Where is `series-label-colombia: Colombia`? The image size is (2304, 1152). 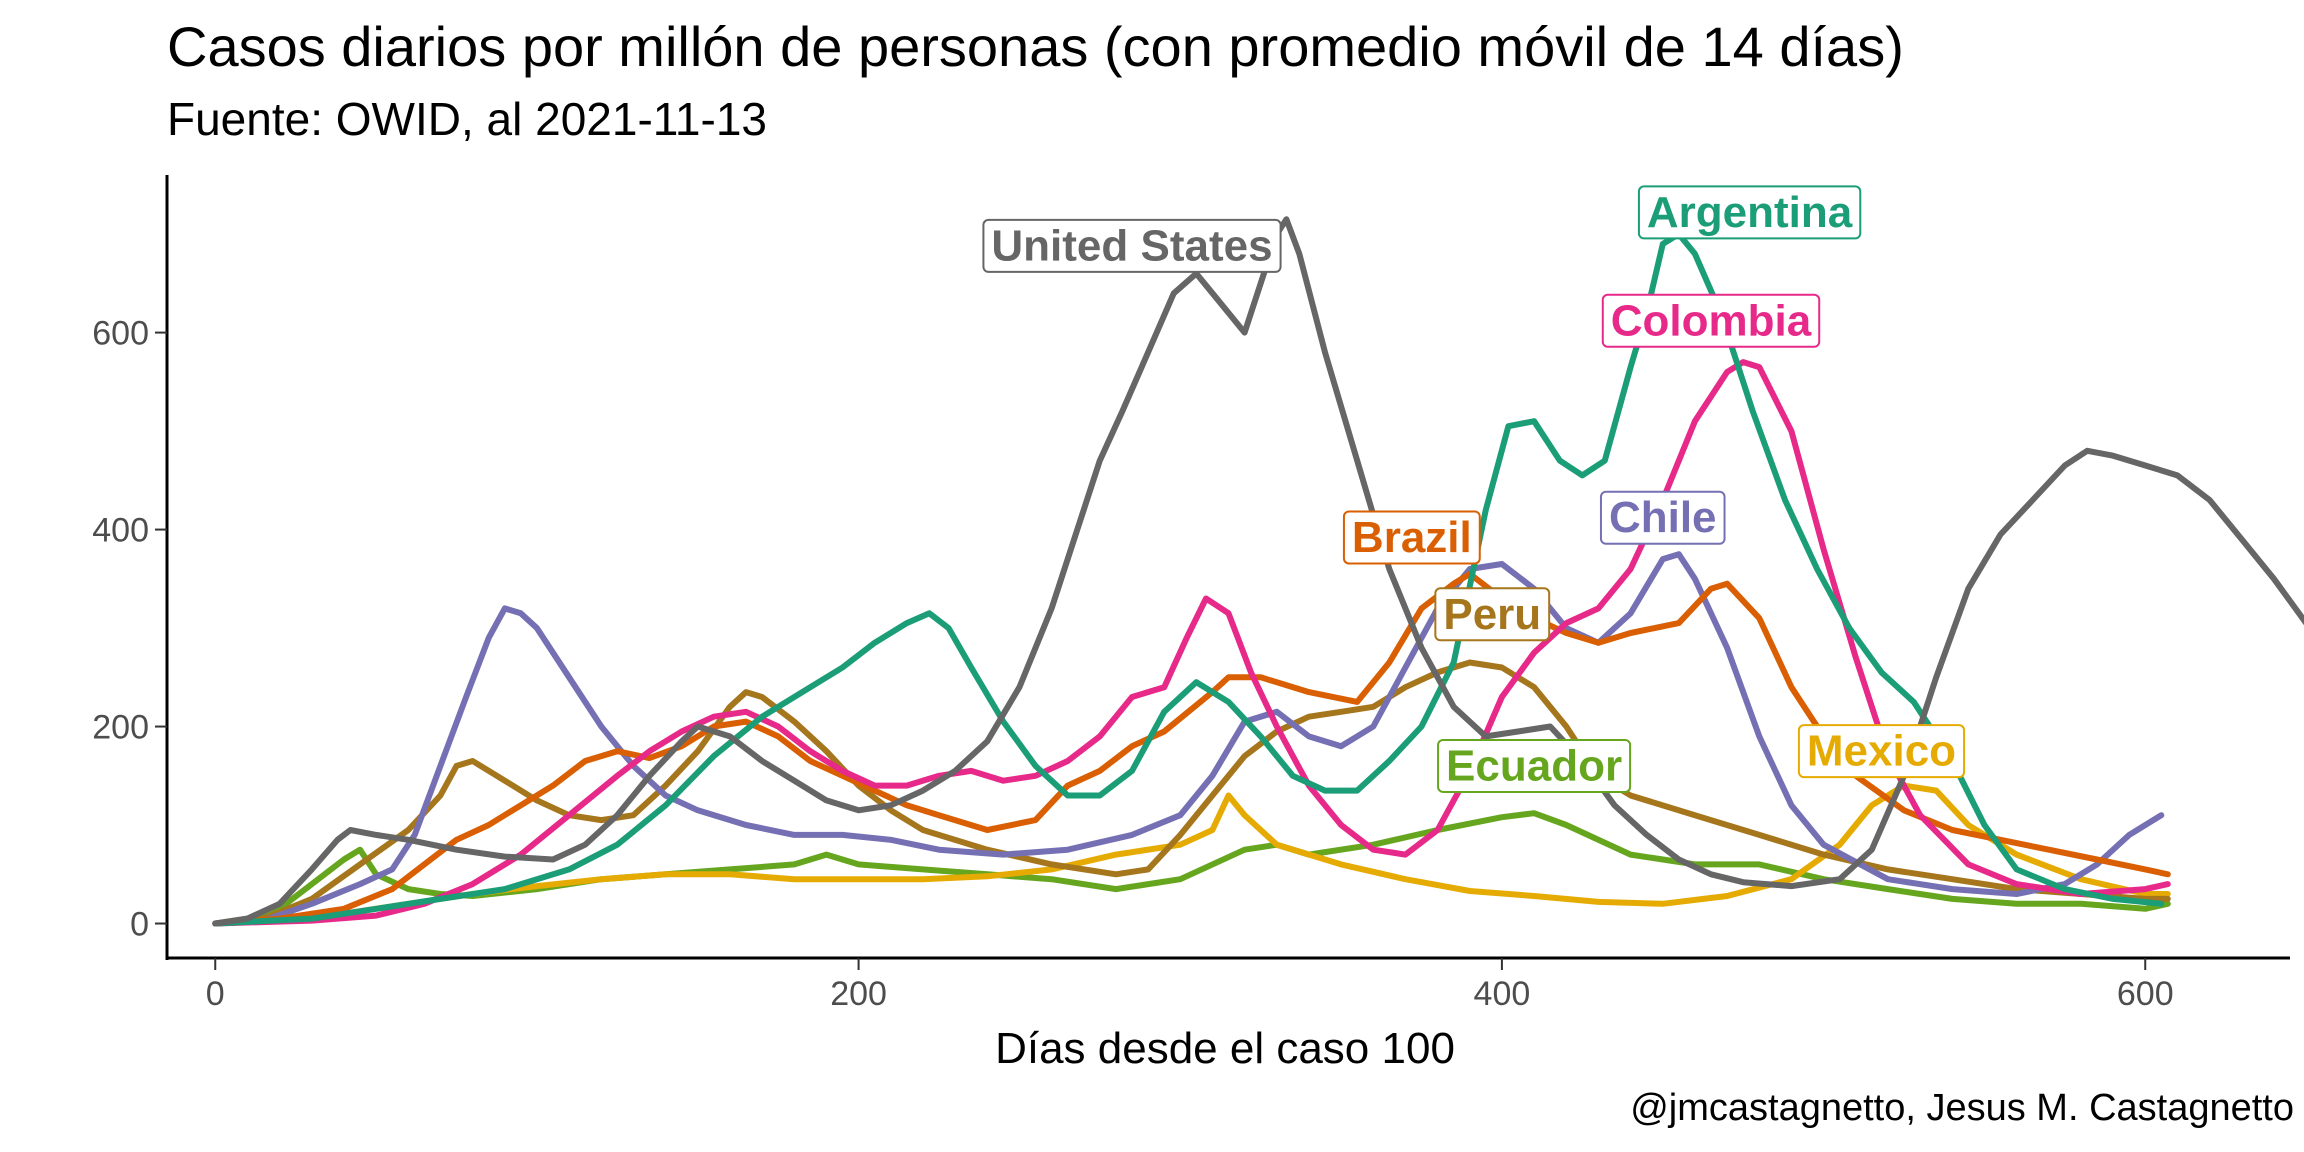 series-label-colombia: Colombia is located at coordinates (1711, 320).